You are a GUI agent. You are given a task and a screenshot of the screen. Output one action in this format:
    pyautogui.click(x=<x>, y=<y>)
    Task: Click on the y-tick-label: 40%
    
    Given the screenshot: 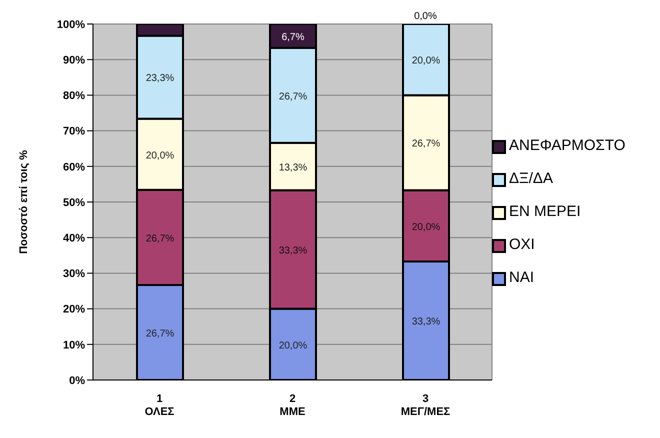 What is the action you would take?
    pyautogui.click(x=74, y=238)
    